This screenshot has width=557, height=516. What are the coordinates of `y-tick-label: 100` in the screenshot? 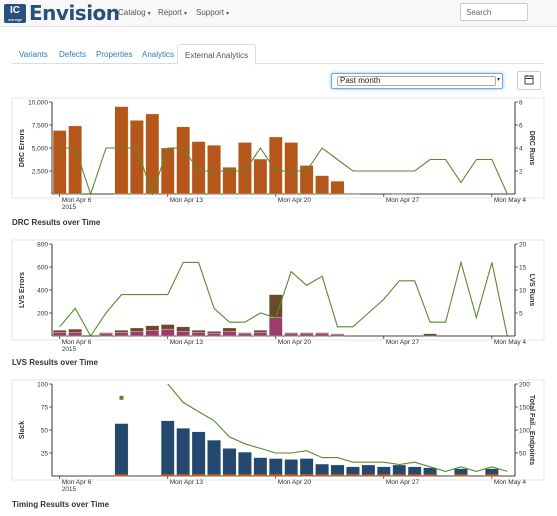 It's located at (42, 385).